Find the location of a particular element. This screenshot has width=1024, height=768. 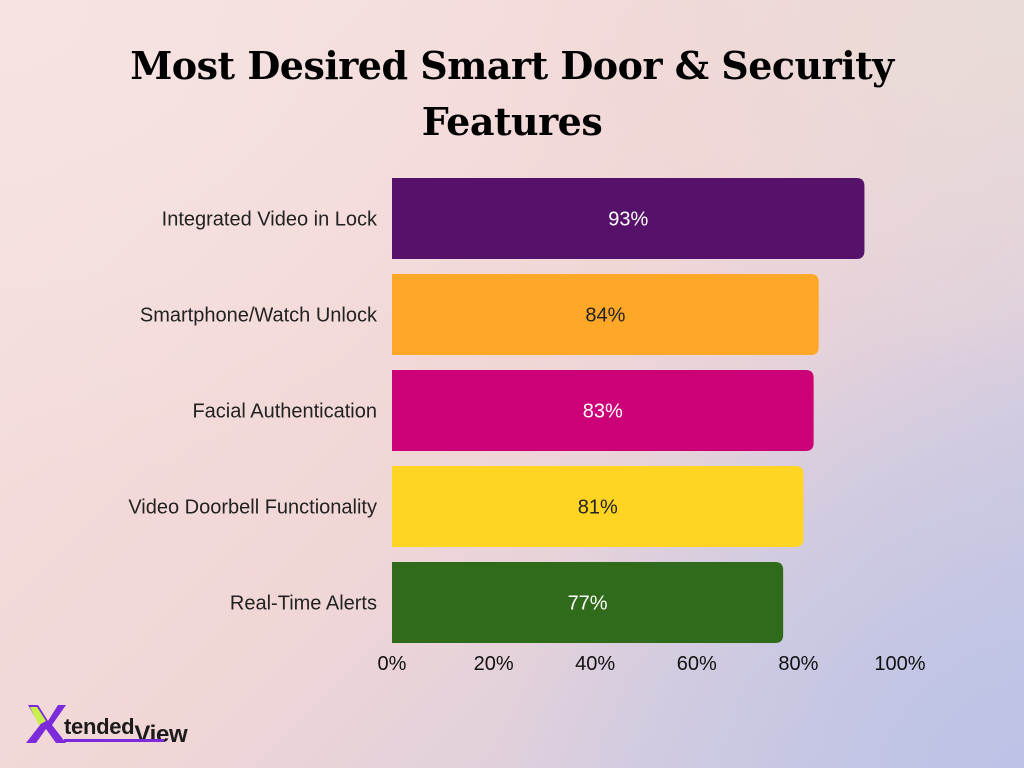

chart-title-line-1: Most Desired Smart Door & Security is located at coordinates (512, 65).